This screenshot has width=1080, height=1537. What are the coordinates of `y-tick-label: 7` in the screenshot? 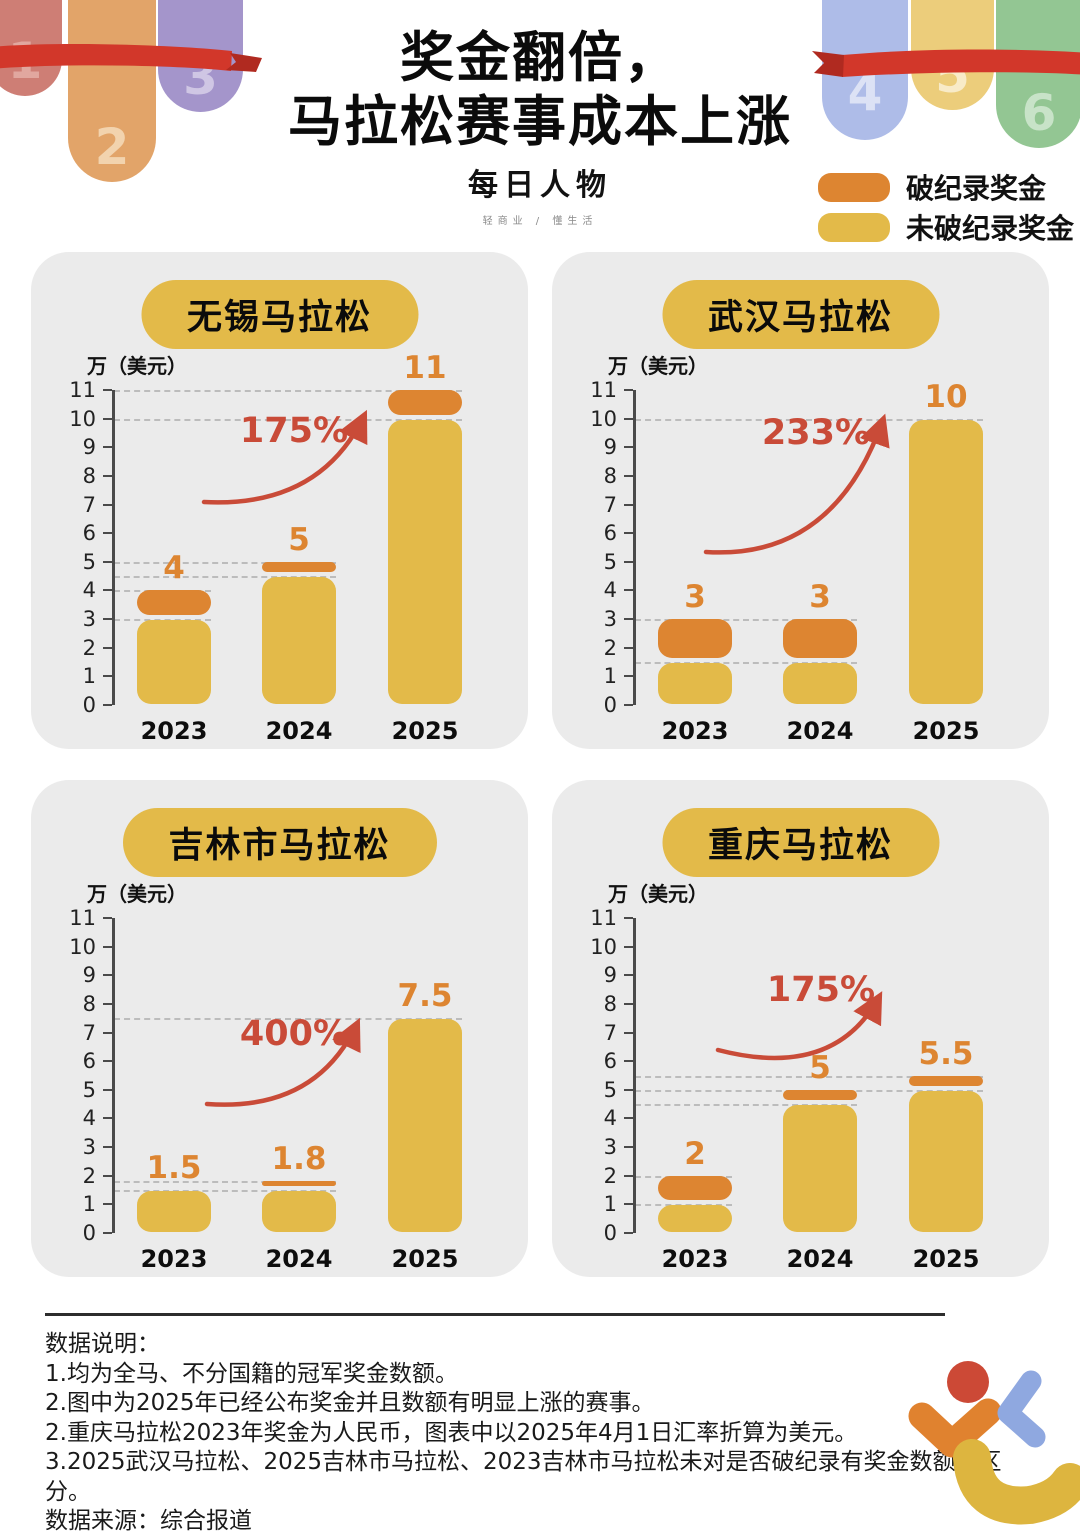 It's located at (89, 504).